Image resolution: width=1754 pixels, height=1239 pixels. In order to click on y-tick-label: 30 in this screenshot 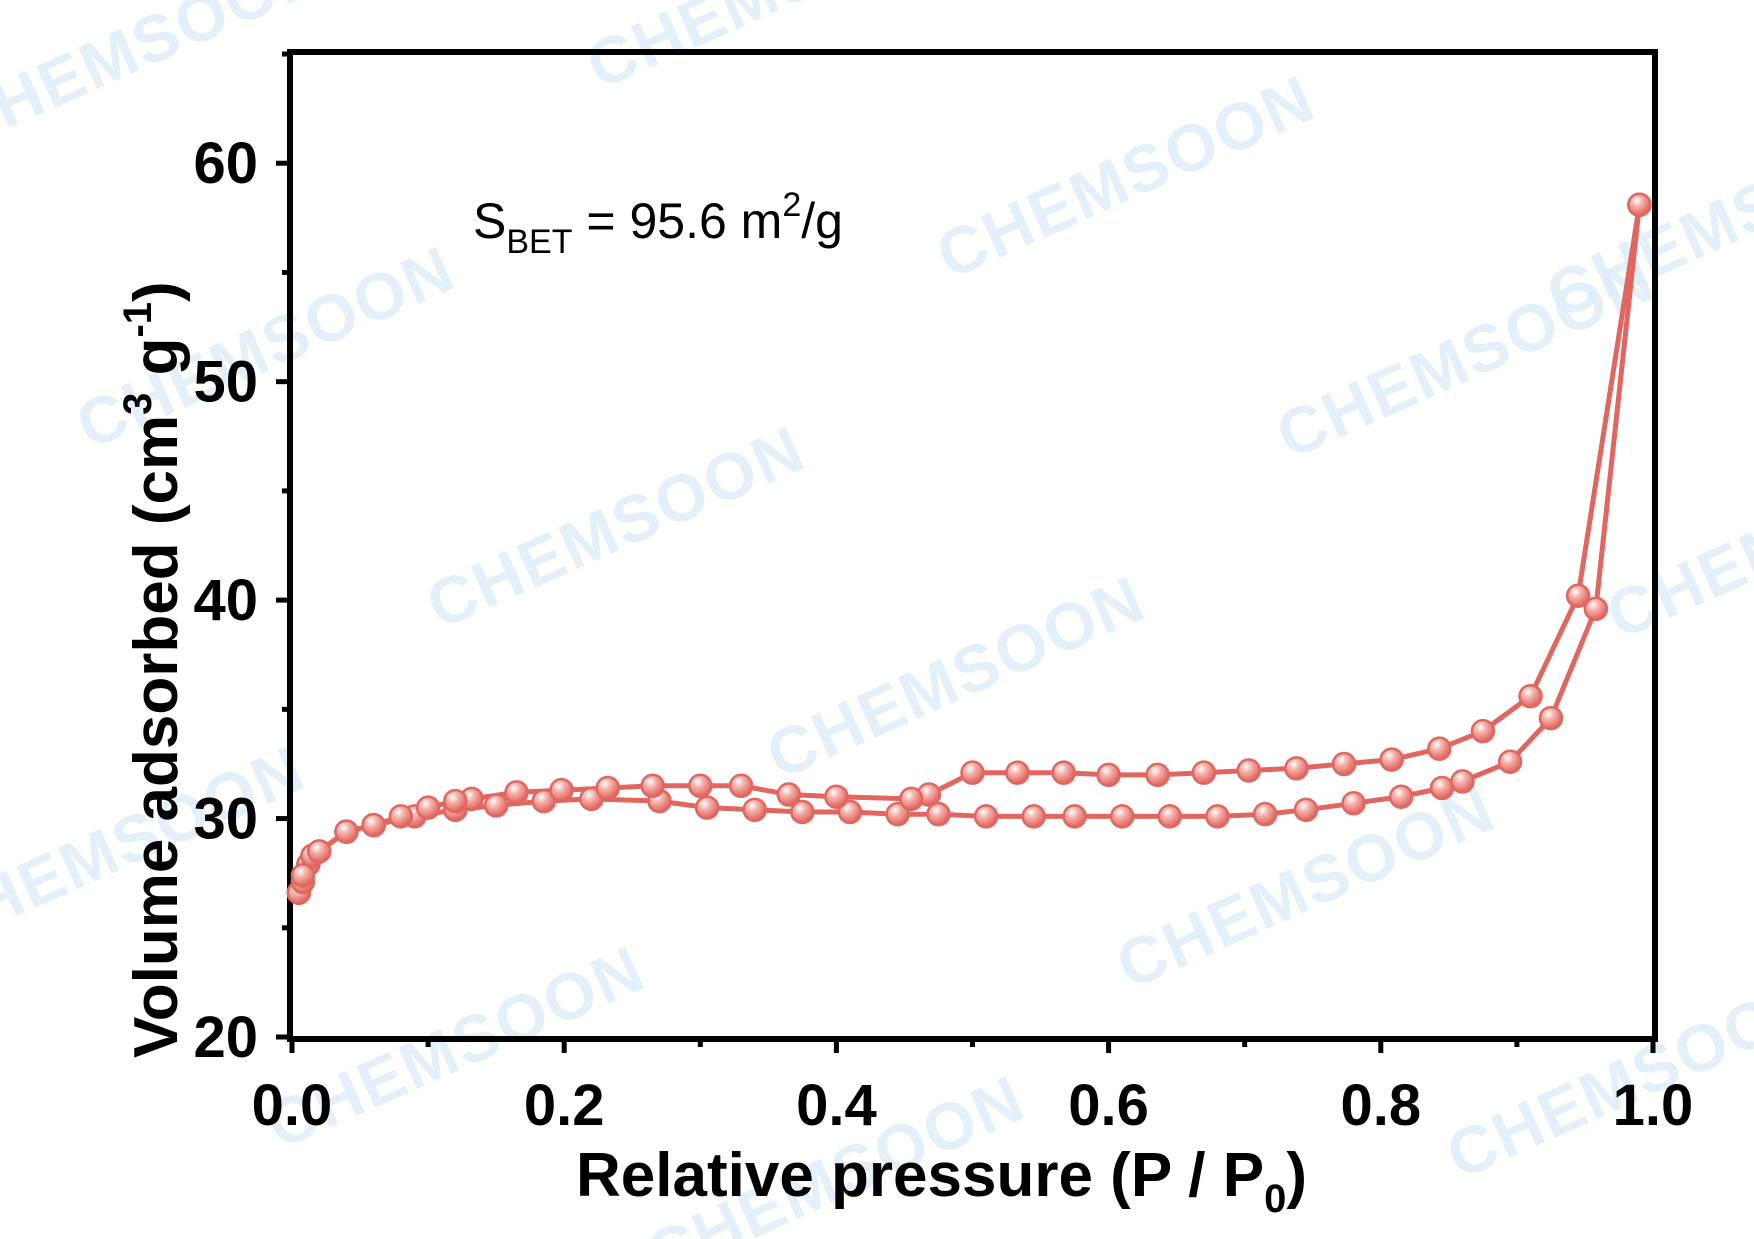, I will do `click(225, 819)`.